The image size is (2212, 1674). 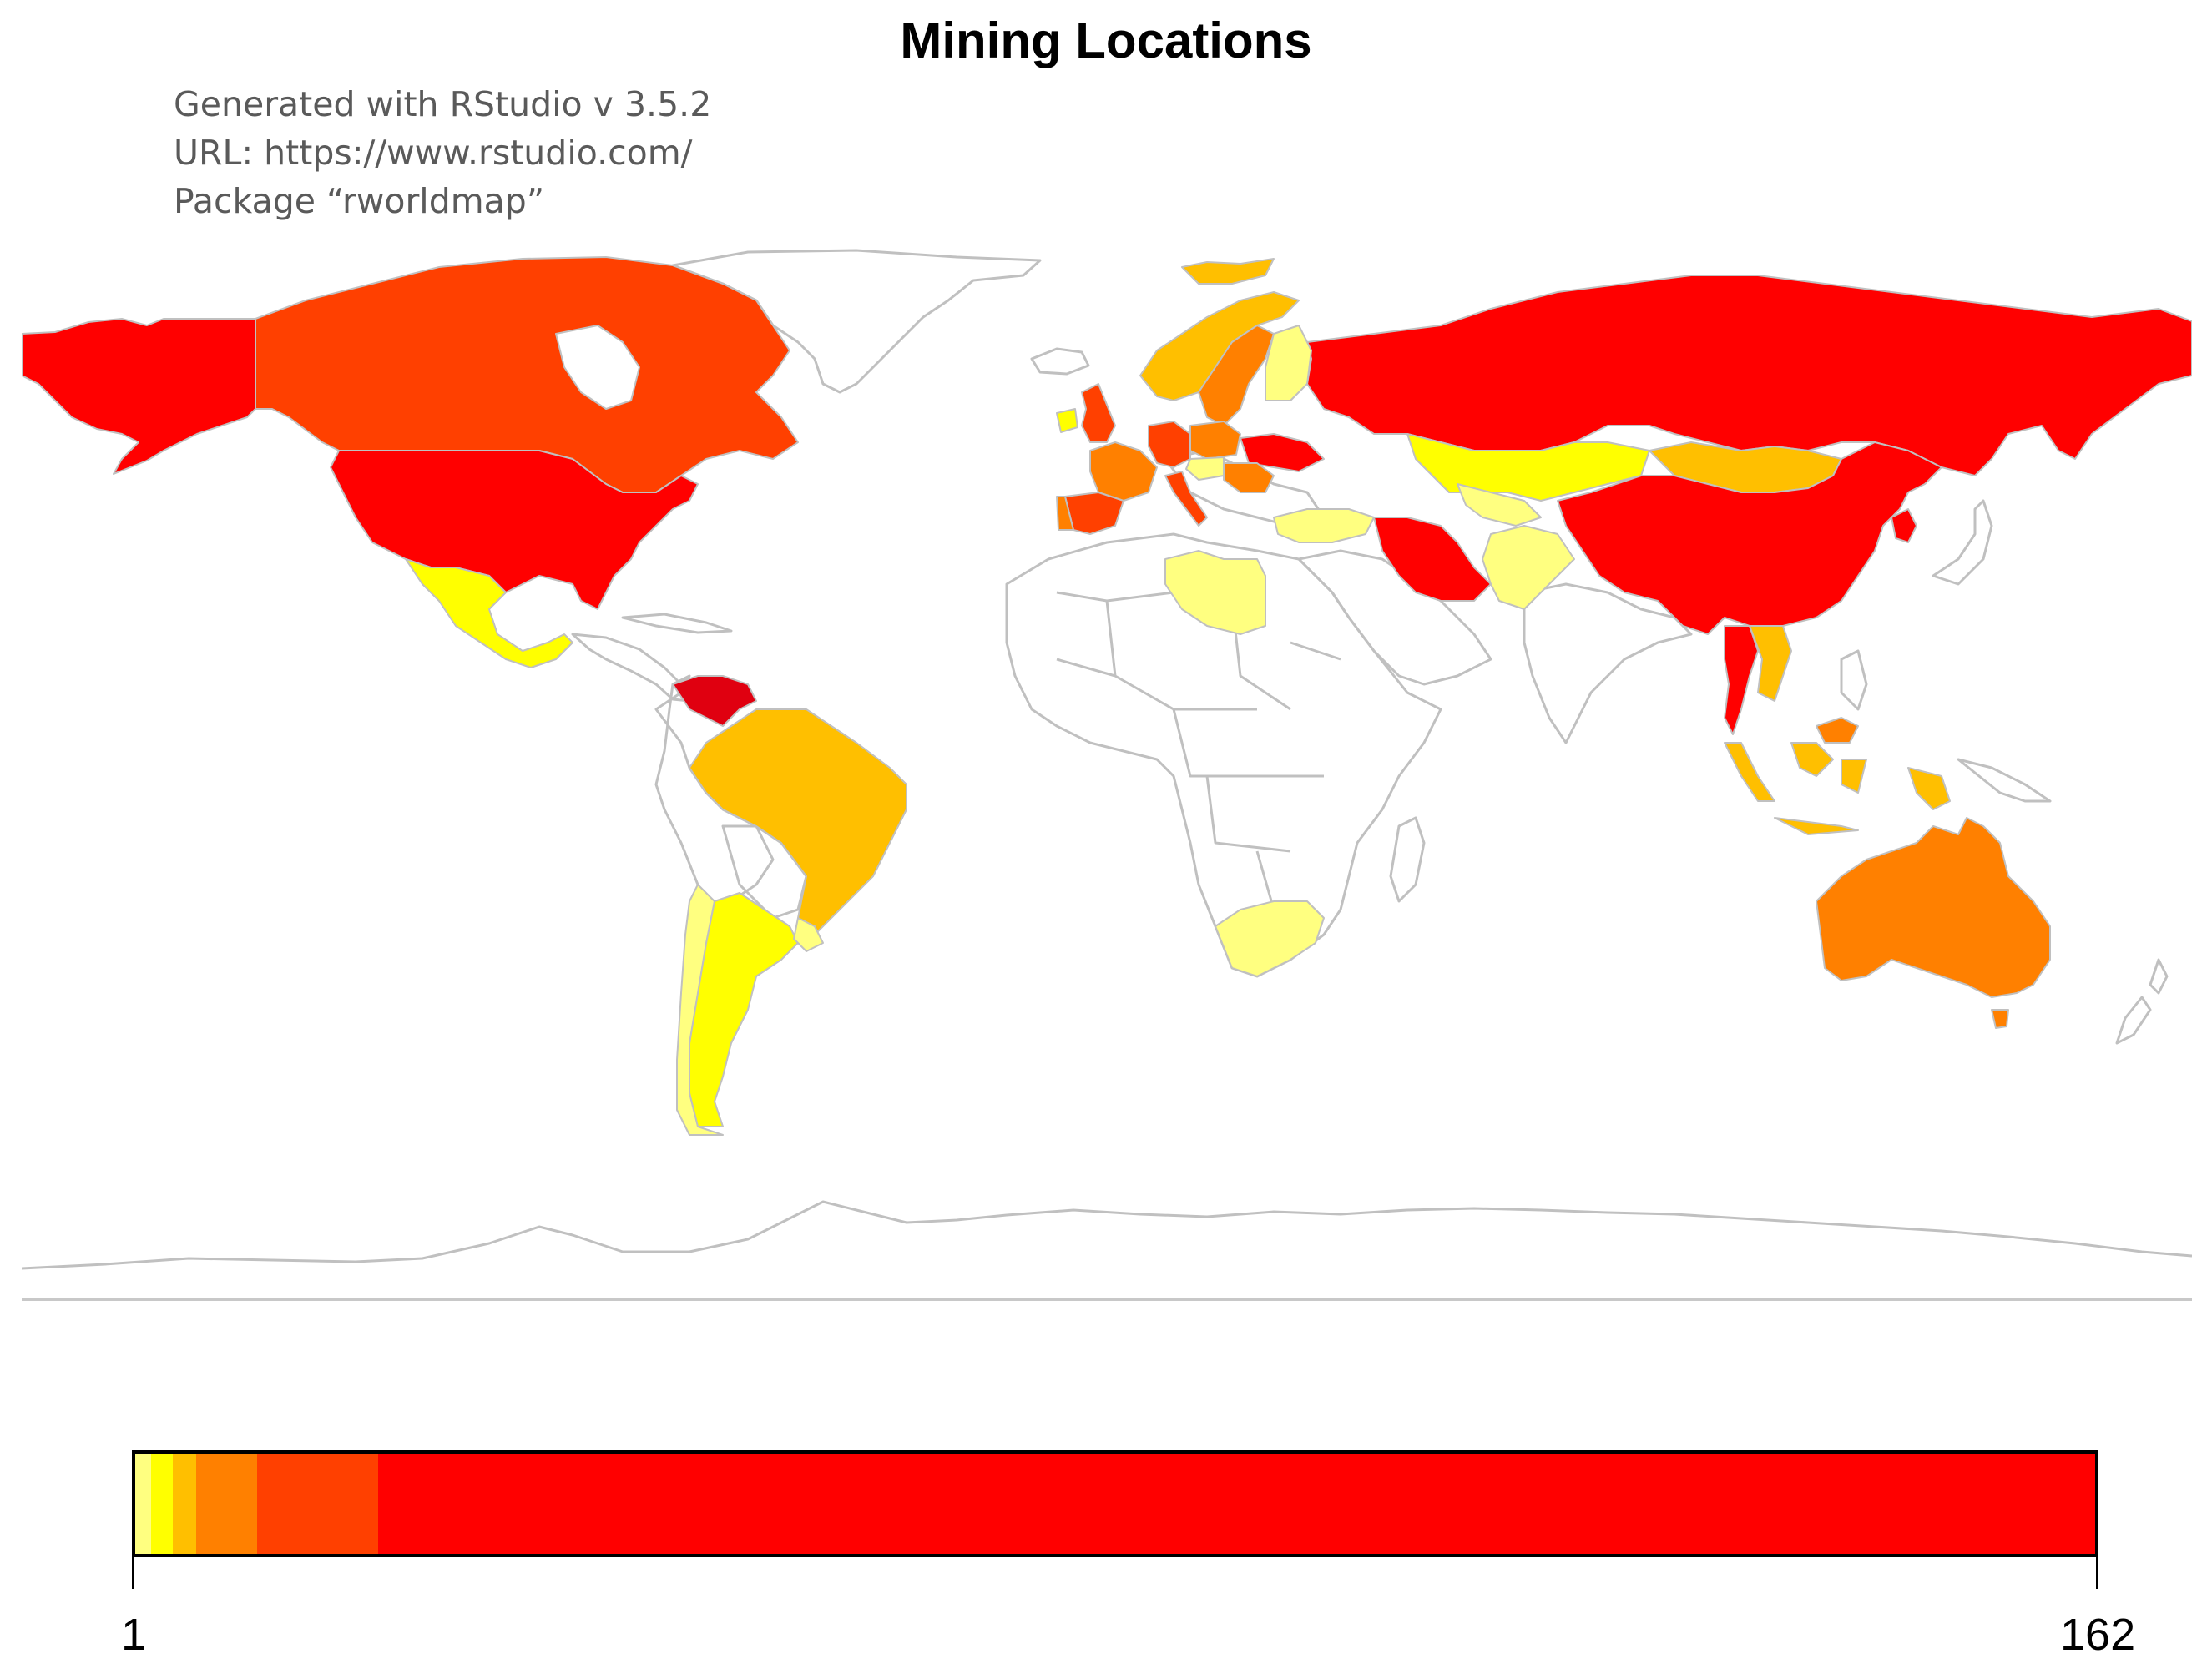 What do you see at coordinates (631, 668) in the screenshot?
I see `region-central-america` at bounding box center [631, 668].